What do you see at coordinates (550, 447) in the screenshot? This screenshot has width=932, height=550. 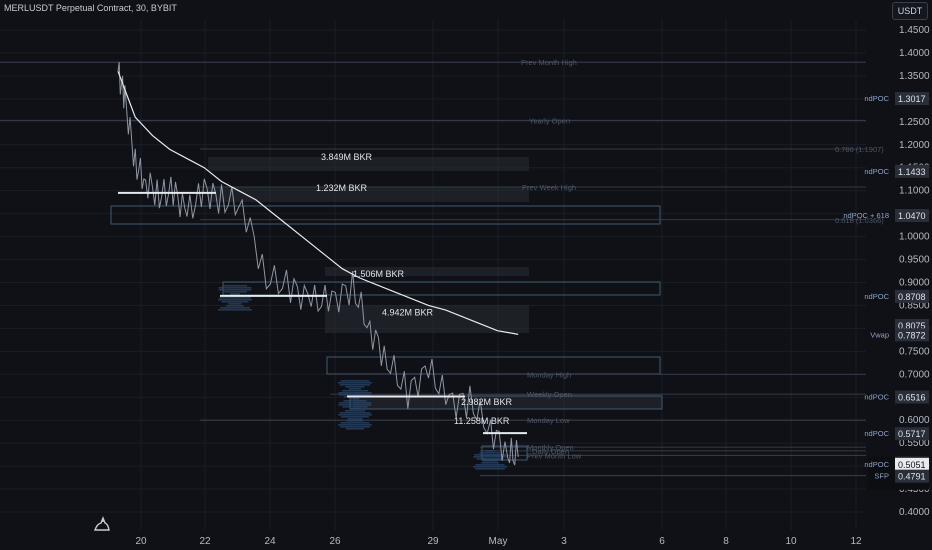 I see `level-label: Monthly Open` at bounding box center [550, 447].